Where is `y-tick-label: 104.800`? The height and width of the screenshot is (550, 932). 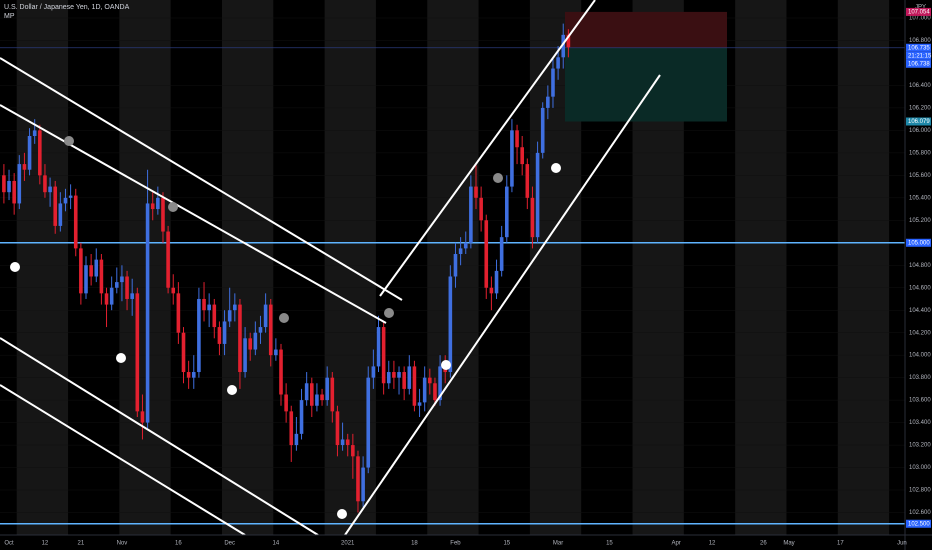 y-tick-label: 104.800 is located at coordinates (920, 266).